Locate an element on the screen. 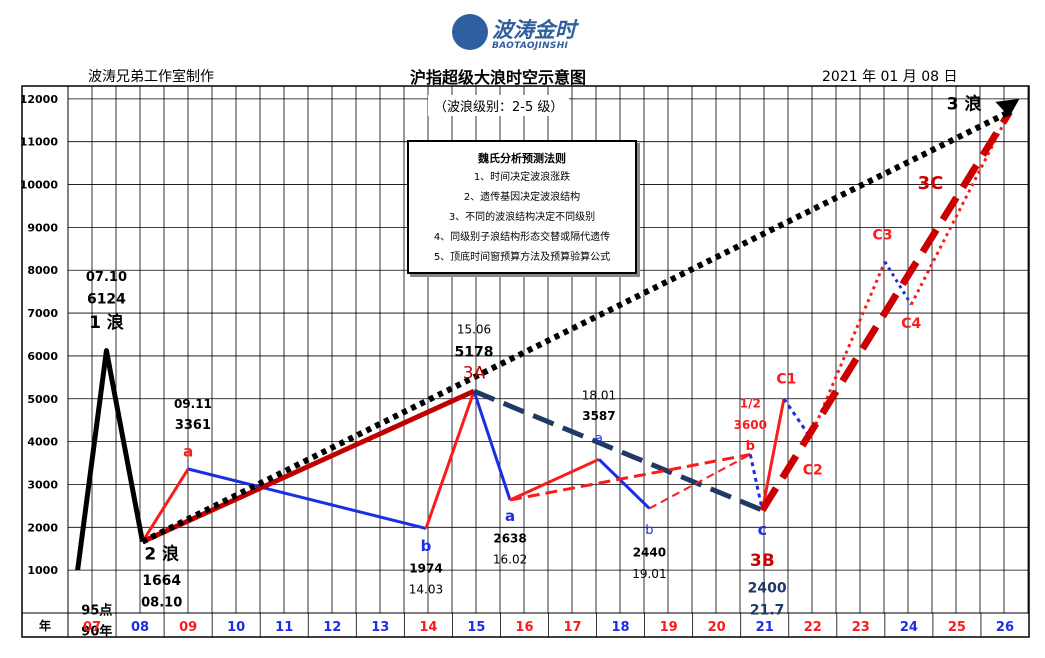 Image resolution: width=1045 pixels, height=658 pixels. point-label: 1/2 is located at coordinates (750, 403).